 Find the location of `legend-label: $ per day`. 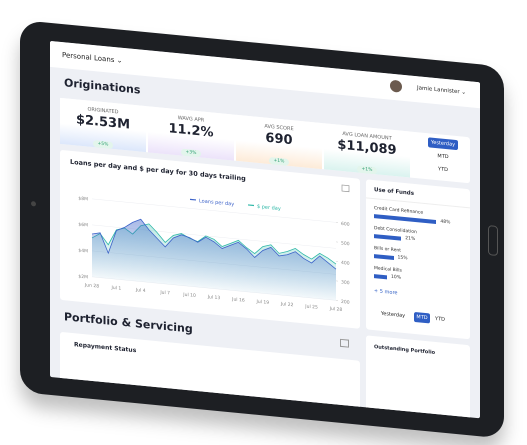

legend-label: $ per day is located at coordinates (269, 208).